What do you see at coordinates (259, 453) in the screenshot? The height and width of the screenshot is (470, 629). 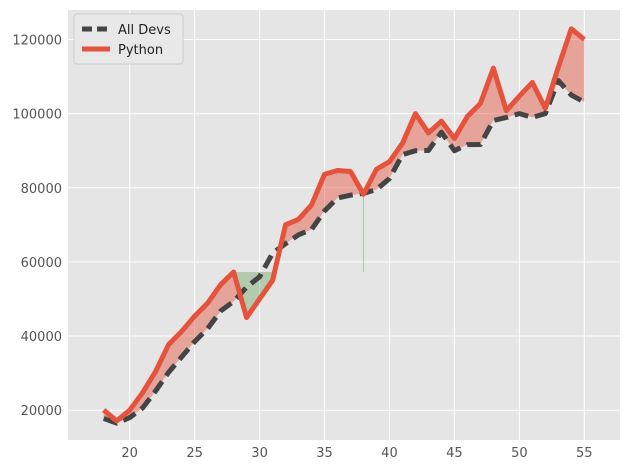 I see `x-tick-label: 30` at bounding box center [259, 453].